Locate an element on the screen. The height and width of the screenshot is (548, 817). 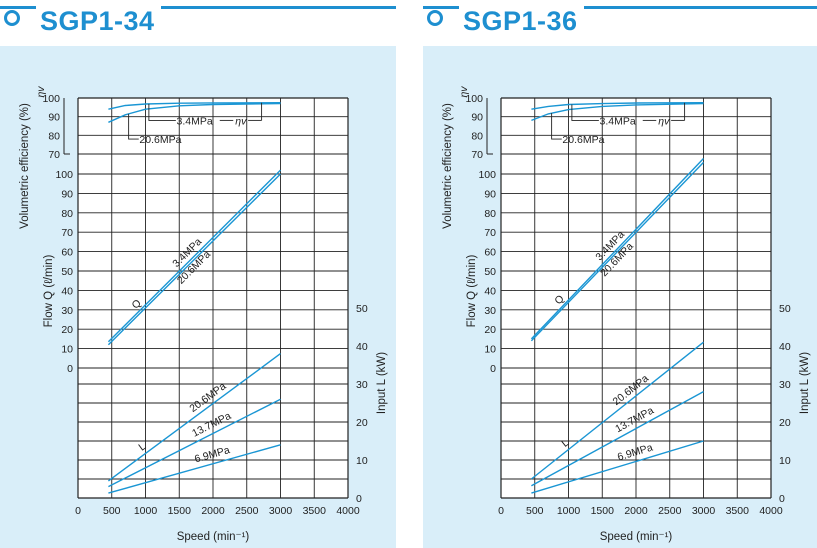
power-curve-label: L is located at coordinates (142, 446).